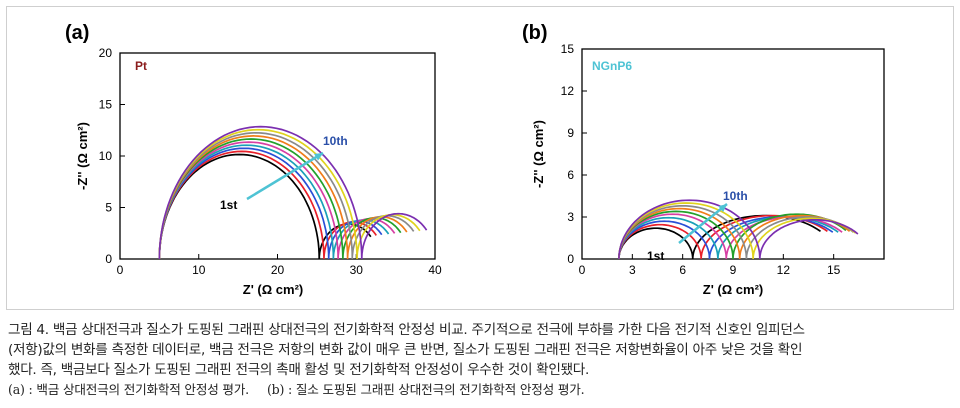  I want to click on y-tick-label: 5, so click(108, 208).